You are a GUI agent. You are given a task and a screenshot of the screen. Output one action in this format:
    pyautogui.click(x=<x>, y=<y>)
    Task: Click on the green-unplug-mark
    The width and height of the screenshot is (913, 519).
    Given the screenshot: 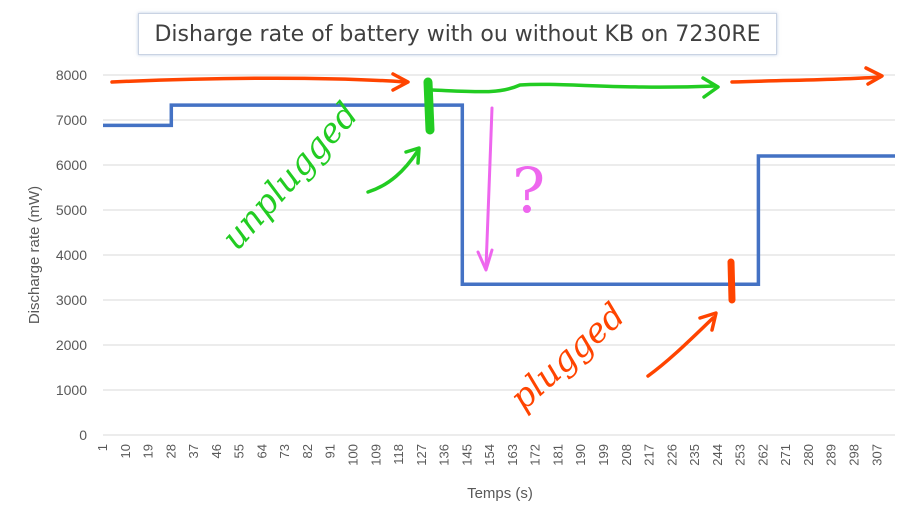 What is the action you would take?
    pyautogui.click(x=429, y=106)
    